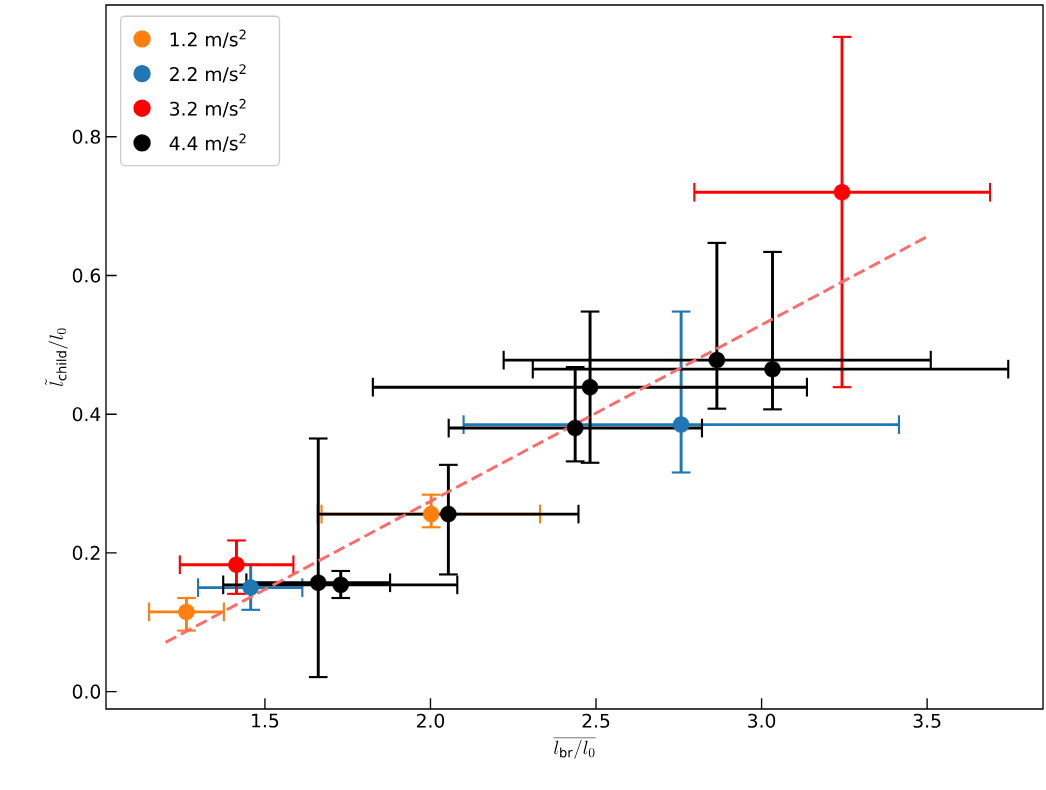 This screenshot has height=790, width=1046. I want to click on y-tick-label: 0.2, so click(86, 553).